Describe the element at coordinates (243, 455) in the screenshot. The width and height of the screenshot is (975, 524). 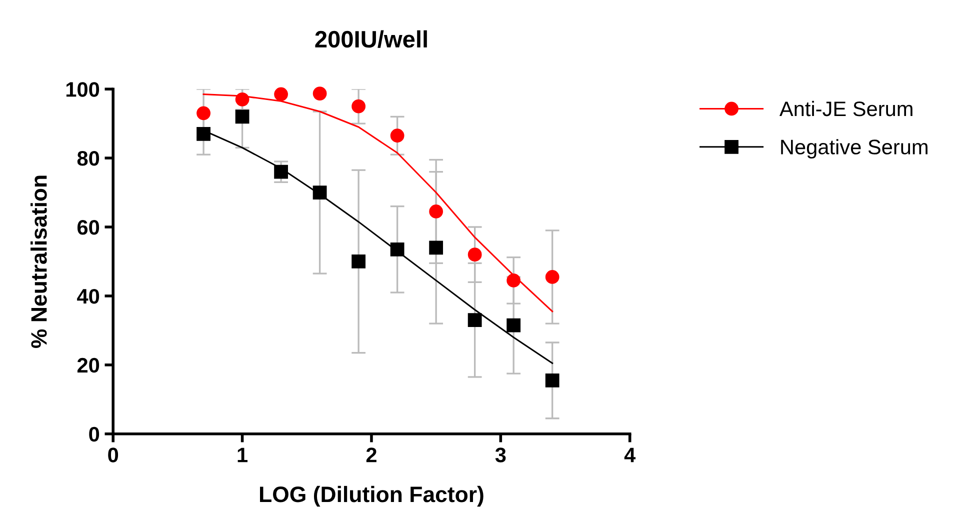
I see `x-tick-label: 1` at that location.